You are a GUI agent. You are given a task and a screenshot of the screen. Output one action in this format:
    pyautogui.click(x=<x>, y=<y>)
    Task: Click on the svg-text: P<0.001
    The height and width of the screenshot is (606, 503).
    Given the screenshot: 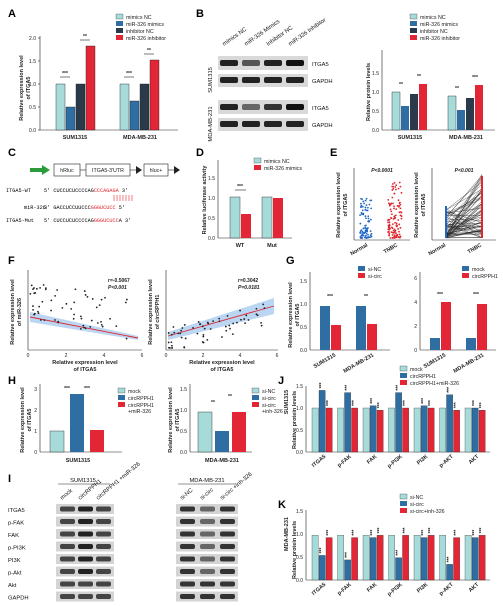 What is the action you would take?
    pyautogui.click(x=464, y=171)
    